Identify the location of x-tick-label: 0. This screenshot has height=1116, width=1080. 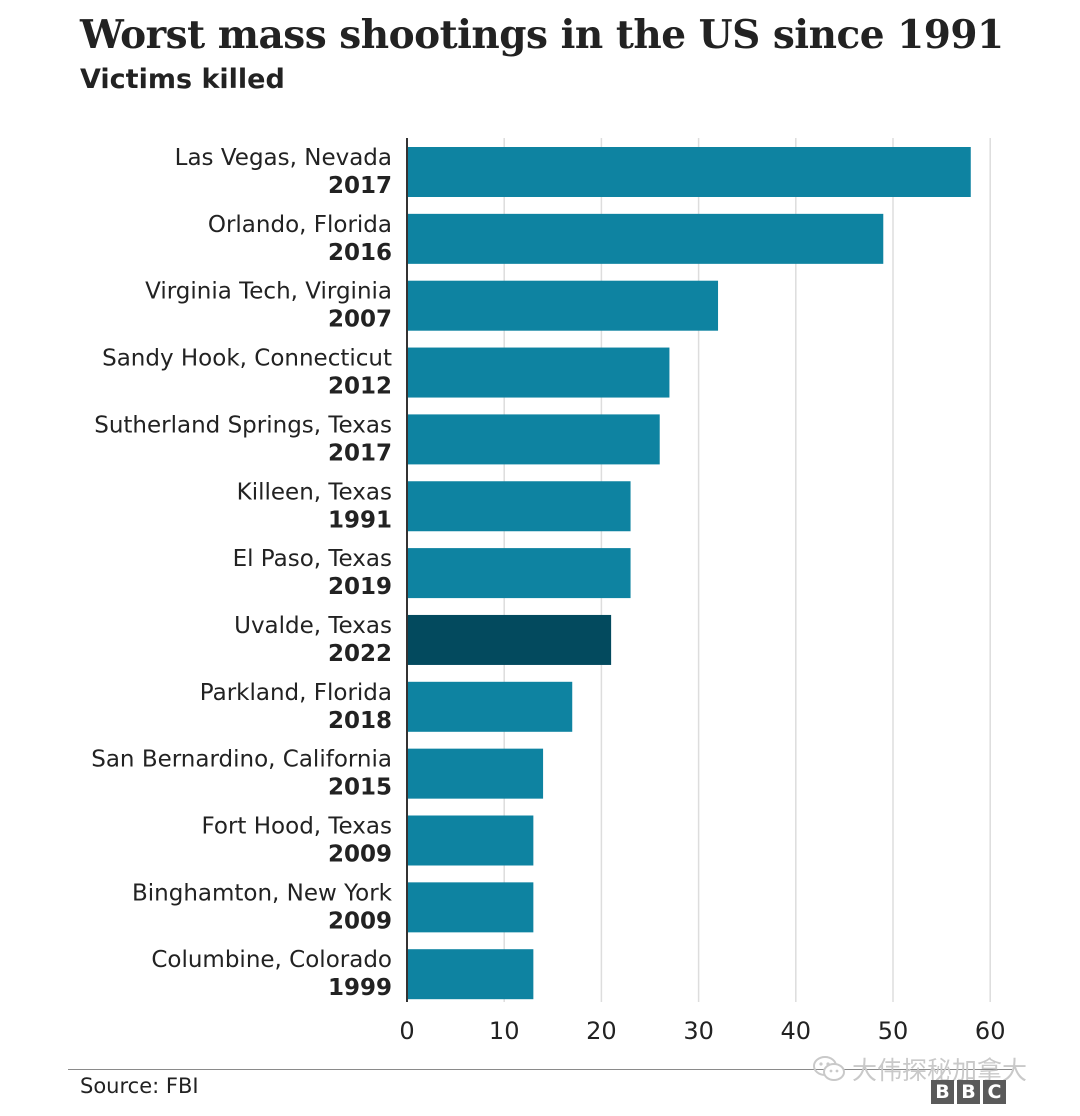
(406, 1031).